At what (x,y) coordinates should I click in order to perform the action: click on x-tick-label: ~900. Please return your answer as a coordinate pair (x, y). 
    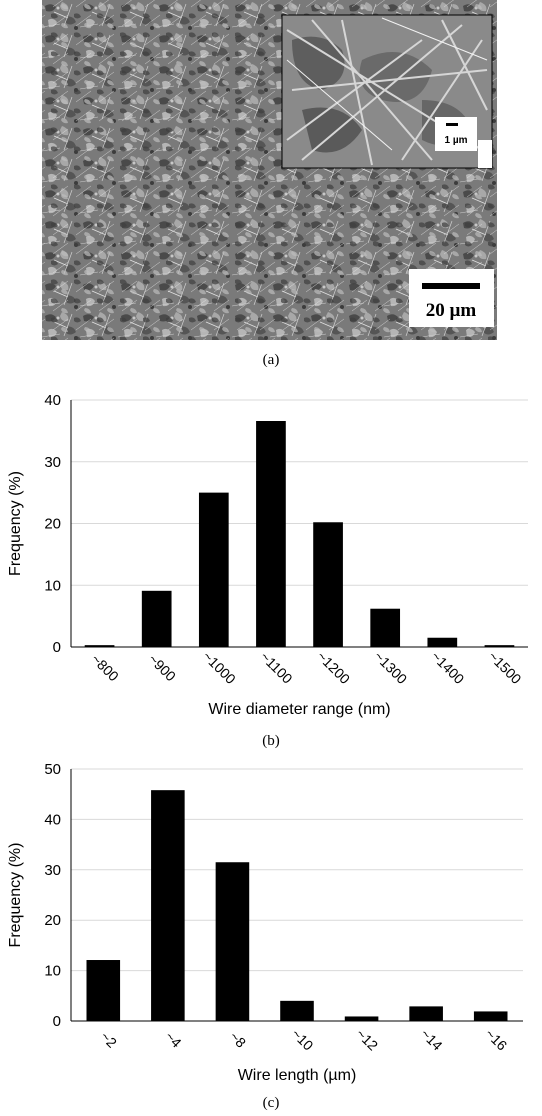
    Looking at the image, I should click on (162, 668).